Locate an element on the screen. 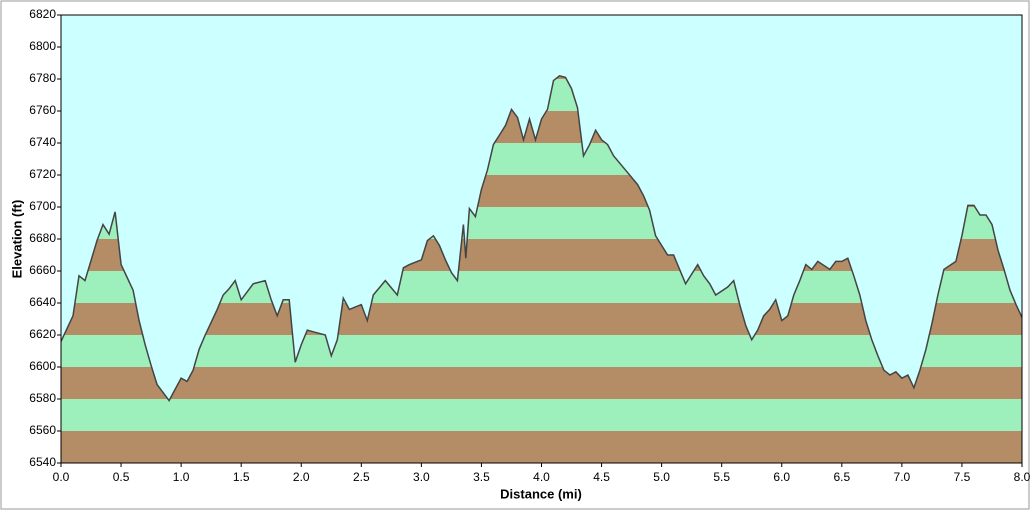 Image resolution: width=1031 pixels, height=512 pixels. x-tick-label: 1.5 is located at coordinates (241, 477).